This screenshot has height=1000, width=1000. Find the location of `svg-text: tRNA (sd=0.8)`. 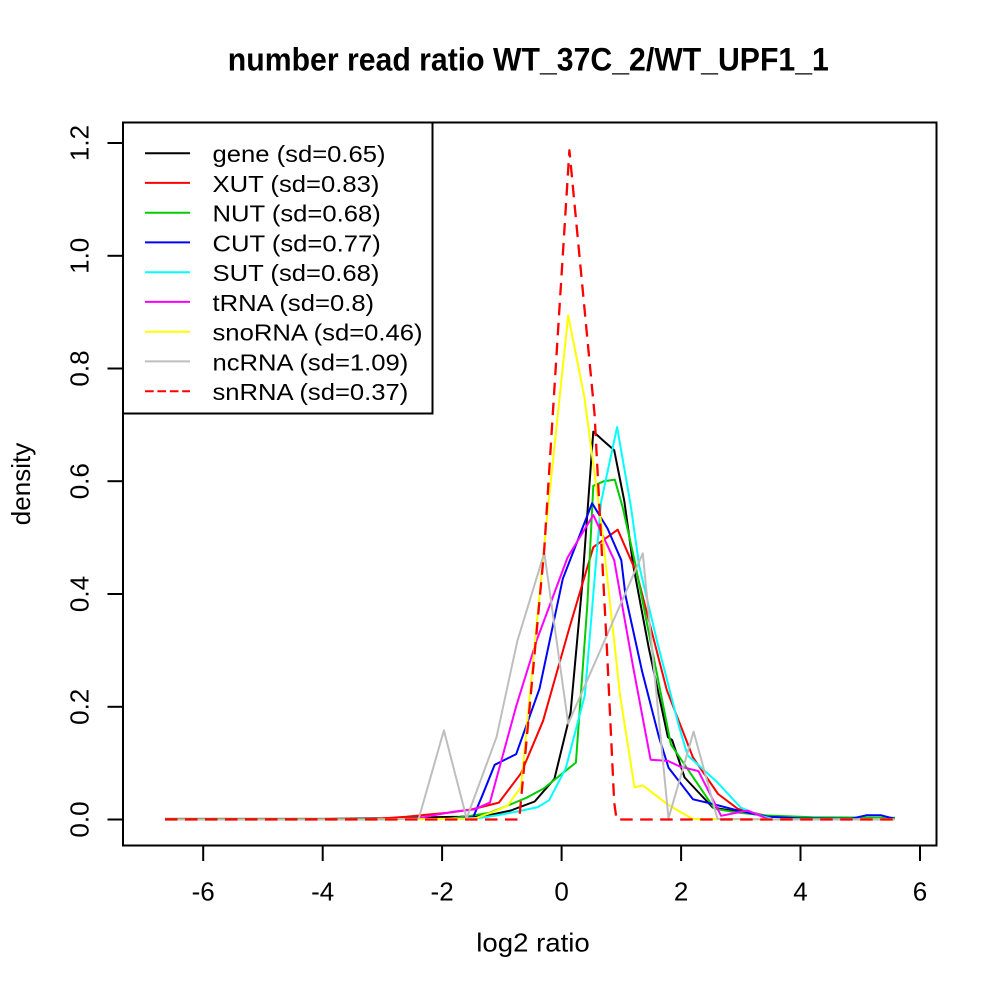

svg-text: tRNA (sd=0.8) is located at coordinates (294, 303).